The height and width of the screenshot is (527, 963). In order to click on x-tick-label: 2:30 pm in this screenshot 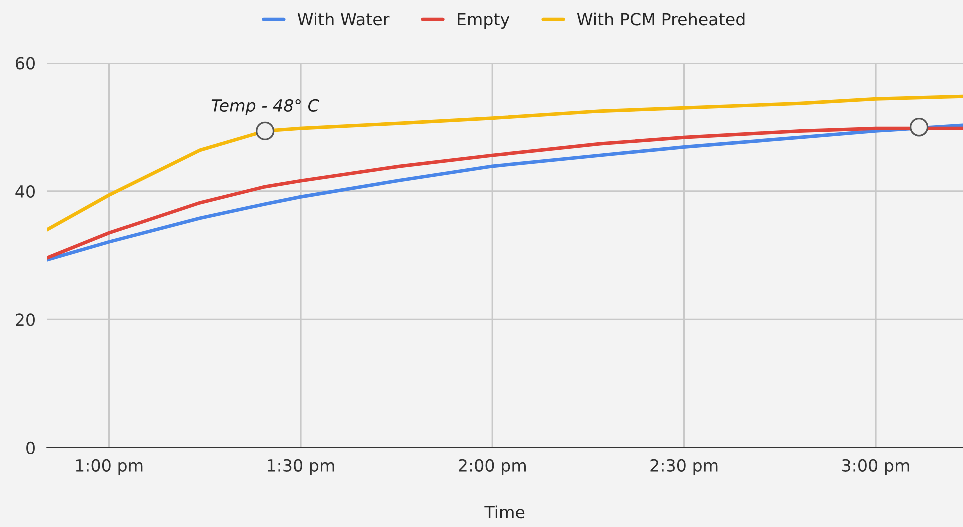, I will do `click(684, 467)`.